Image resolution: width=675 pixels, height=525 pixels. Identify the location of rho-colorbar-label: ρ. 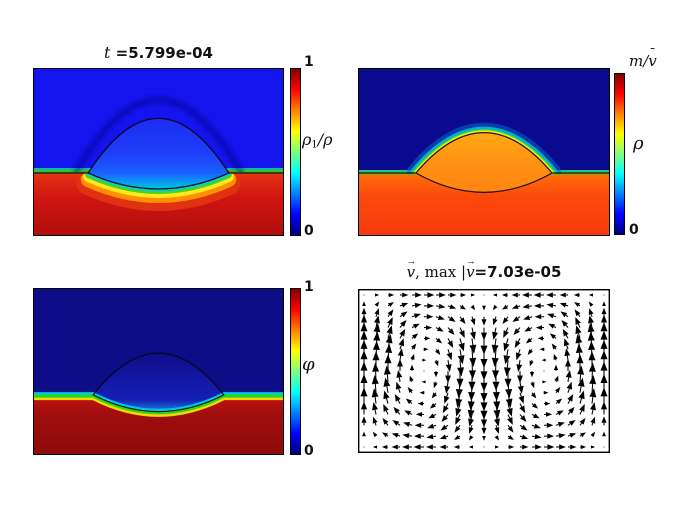
(638, 143).